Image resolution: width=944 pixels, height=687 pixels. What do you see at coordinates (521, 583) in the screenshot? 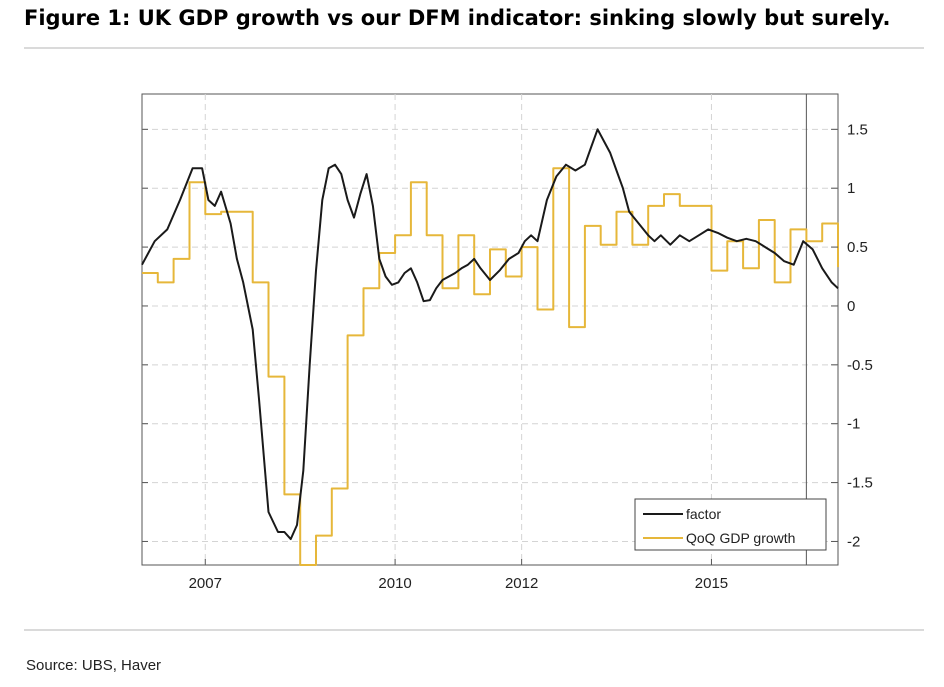
I see `x-tick-label: 2012` at bounding box center [521, 583].